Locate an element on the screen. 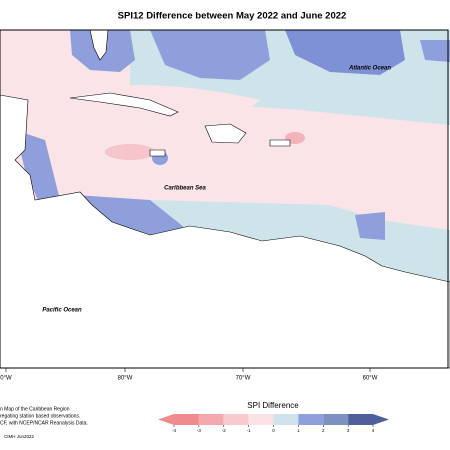 The width and height of the screenshot is (450, 450). colorbar-tick-label: 0 is located at coordinates (273, 430).